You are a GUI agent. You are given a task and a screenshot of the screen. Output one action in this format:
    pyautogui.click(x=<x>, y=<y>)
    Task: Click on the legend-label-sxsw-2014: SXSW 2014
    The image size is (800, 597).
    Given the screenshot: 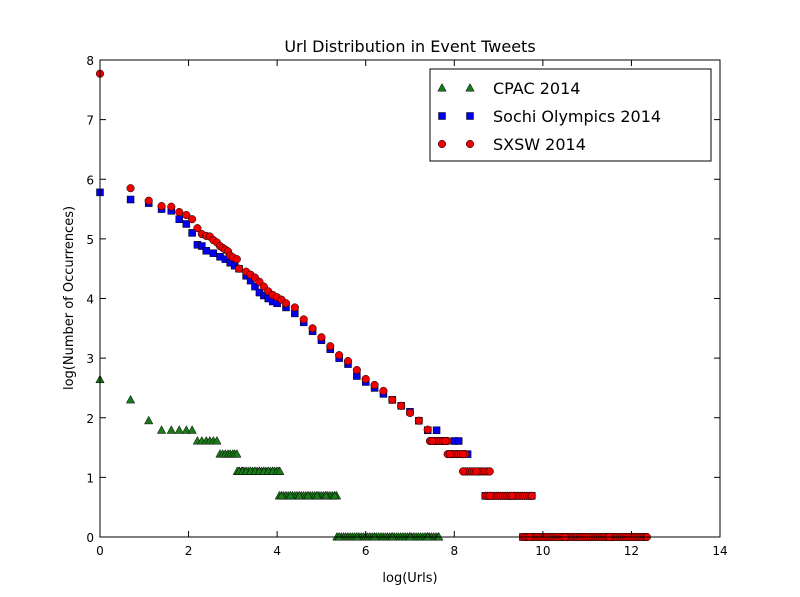 What is the action you would take?
    pyautogui.click(x=539, y=144)
    